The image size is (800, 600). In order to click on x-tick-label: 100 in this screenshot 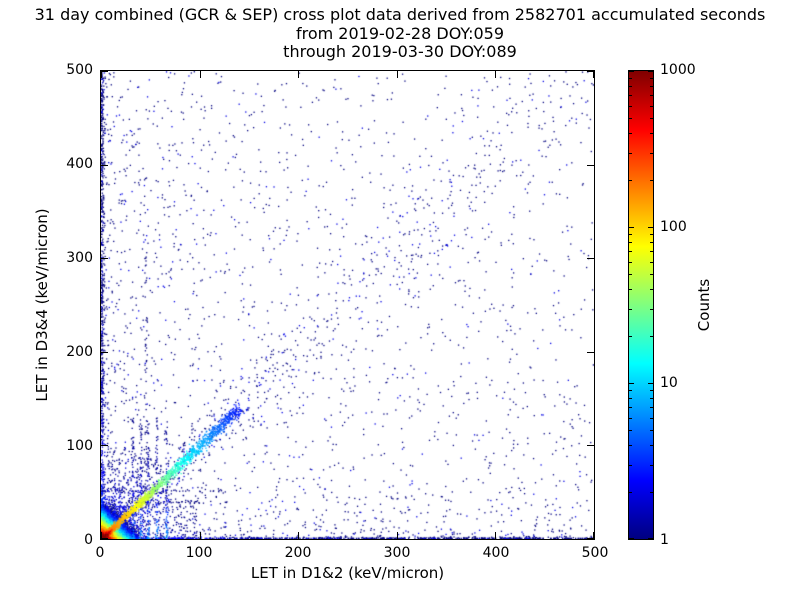, I will do `click(199, 553)`.